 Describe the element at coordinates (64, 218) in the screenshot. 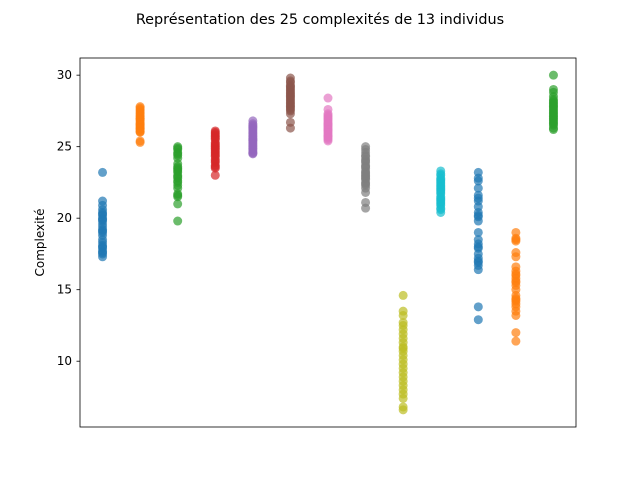

I see `y-tick-label: 20` at that location.